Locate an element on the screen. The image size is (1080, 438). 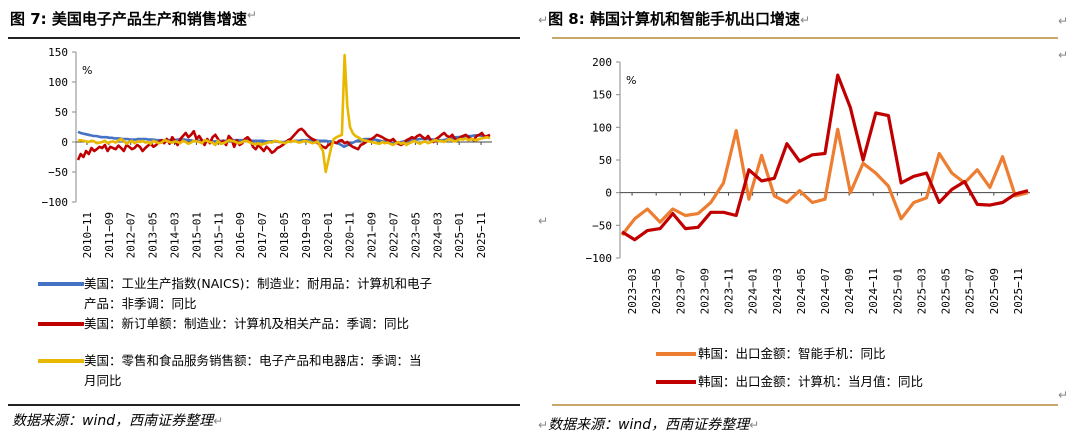
right-source-note: ↵数据来源：wind，西南证券整理↵ is located at coordinates (648, 424).